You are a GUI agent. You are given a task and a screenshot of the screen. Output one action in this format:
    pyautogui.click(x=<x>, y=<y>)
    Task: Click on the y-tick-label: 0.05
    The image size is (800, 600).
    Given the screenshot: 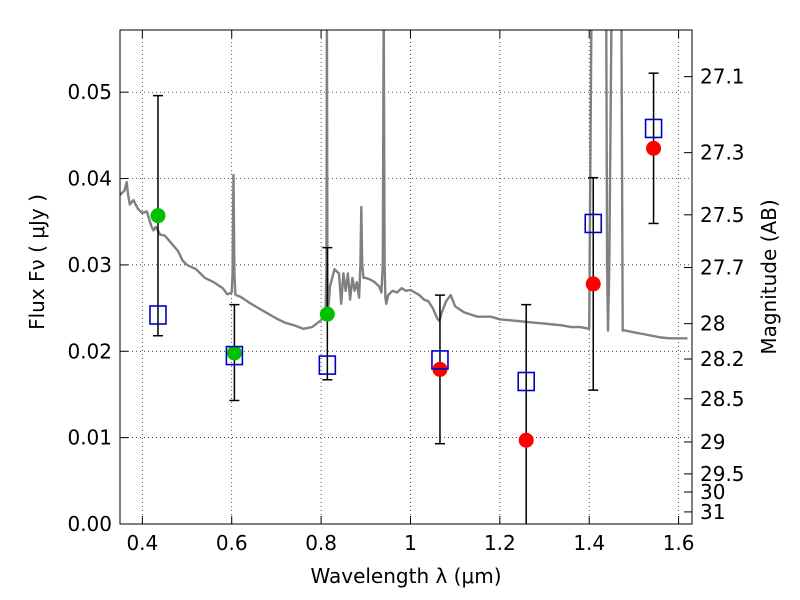 What is the action you would take?
    pyautogui.click(x=89, y=92)
    